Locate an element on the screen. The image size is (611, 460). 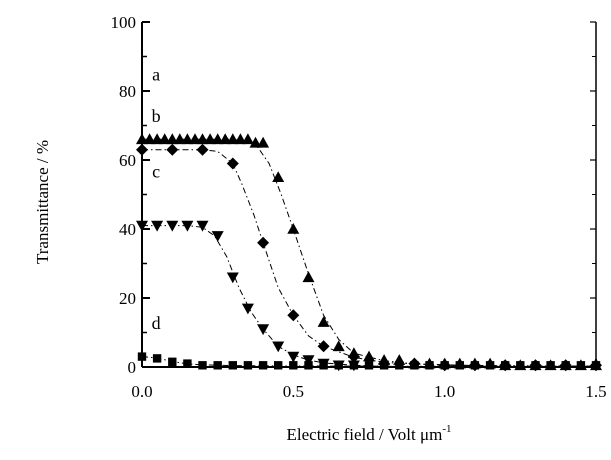
x-tick-label: 0.5 is located at coordinates (293, 391).